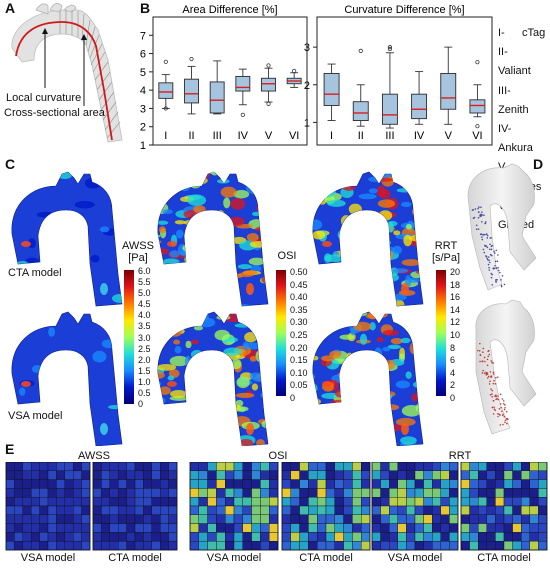 This screenshot has height=568, width=550. What do you see at coordinates (129, 337) in the screenshot?
I see `awss-colorbar` at bounding box center [129, 337].